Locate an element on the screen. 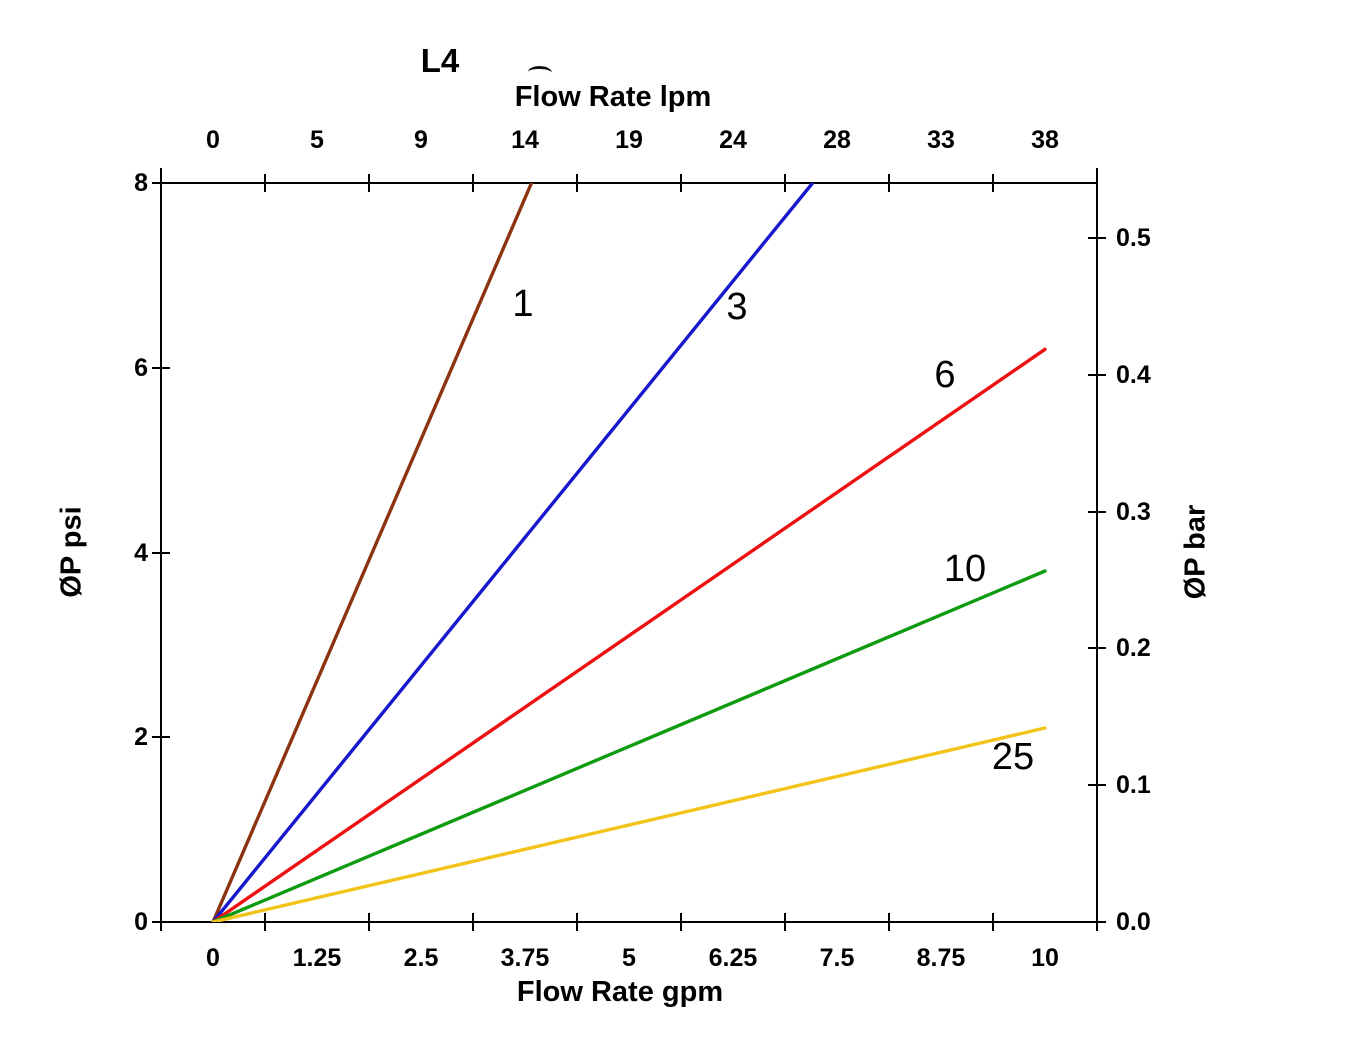 The height and width of the screenshot is (1051, 1348). top-tick-label: 24 is located at coordinates (733, 140).